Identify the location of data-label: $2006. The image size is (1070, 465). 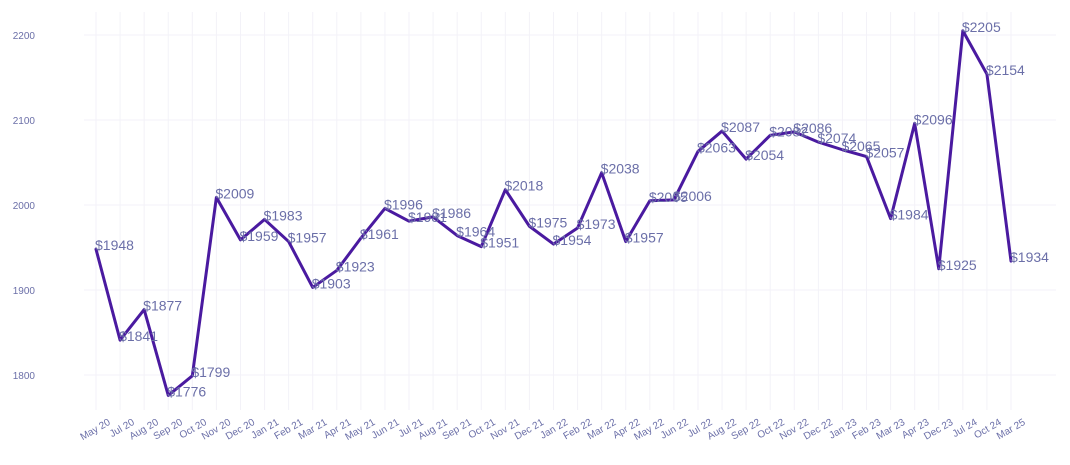
(692, 196).